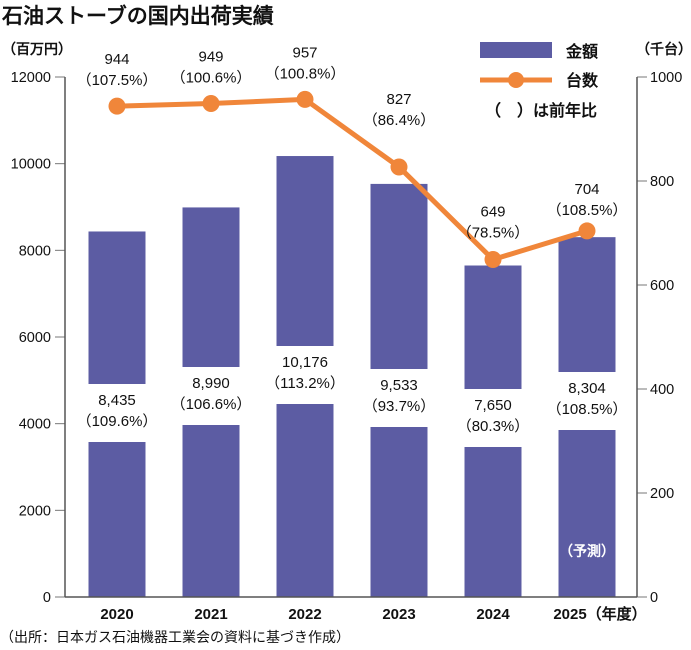 The image size is (691, 650). Describe the element at coordinates (398, 99) in the screenshot. I see `line-value-label: 827` at that location.